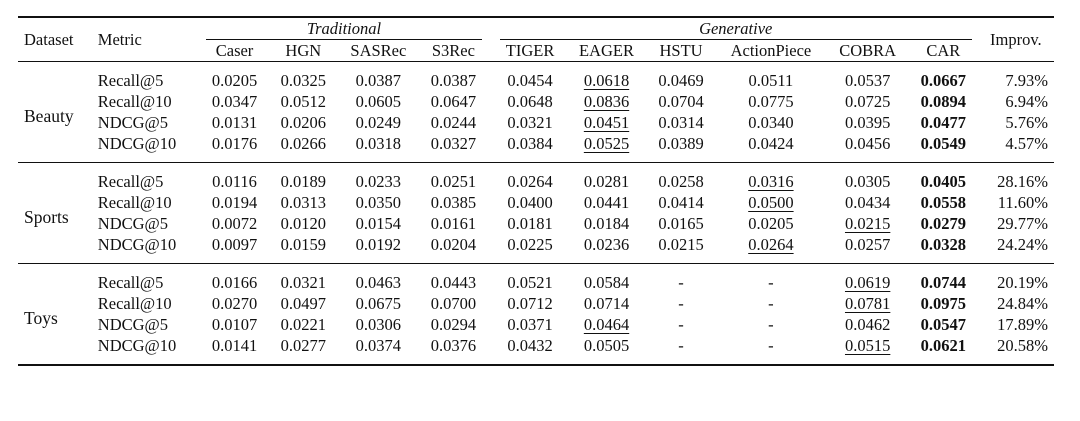  I want to click on header-model-tiger: TIGER, so click(530, 50).